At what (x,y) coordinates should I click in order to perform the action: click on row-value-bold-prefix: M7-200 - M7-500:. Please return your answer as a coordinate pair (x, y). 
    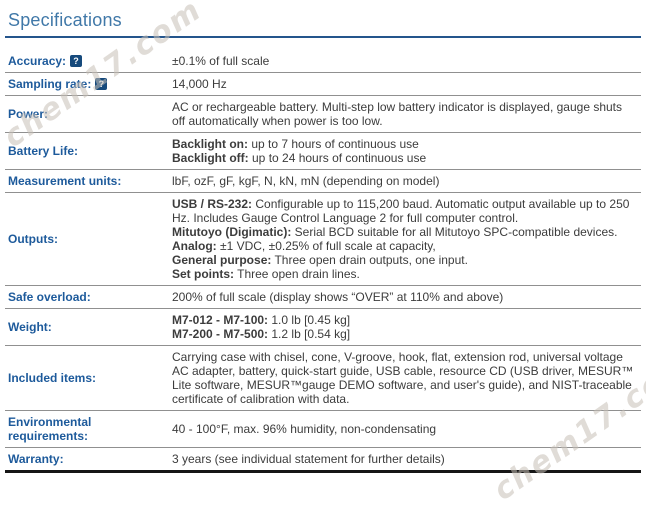
    Looking at the image, I should click on (220, 334).